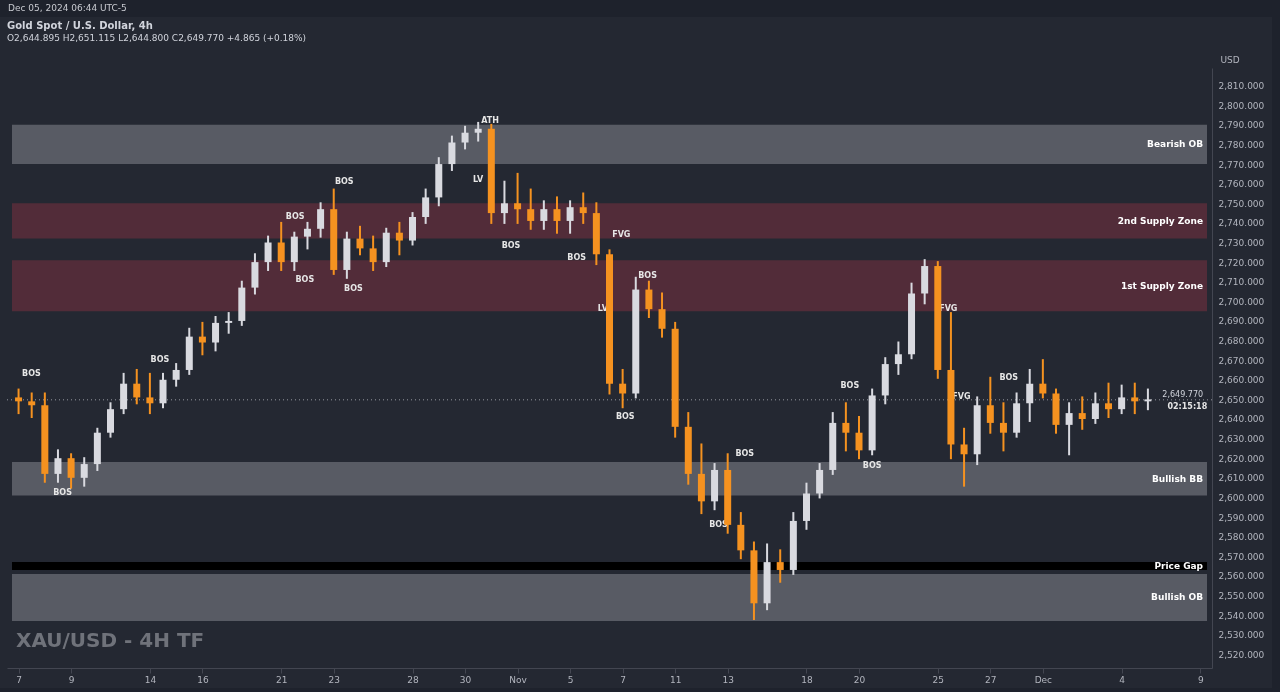 The image size is (1280, 692). Describe the element at coordinates (67, 8) in the screenshot. I see `text: Dec 05, 2024 06:44 UTC-5` at that location.